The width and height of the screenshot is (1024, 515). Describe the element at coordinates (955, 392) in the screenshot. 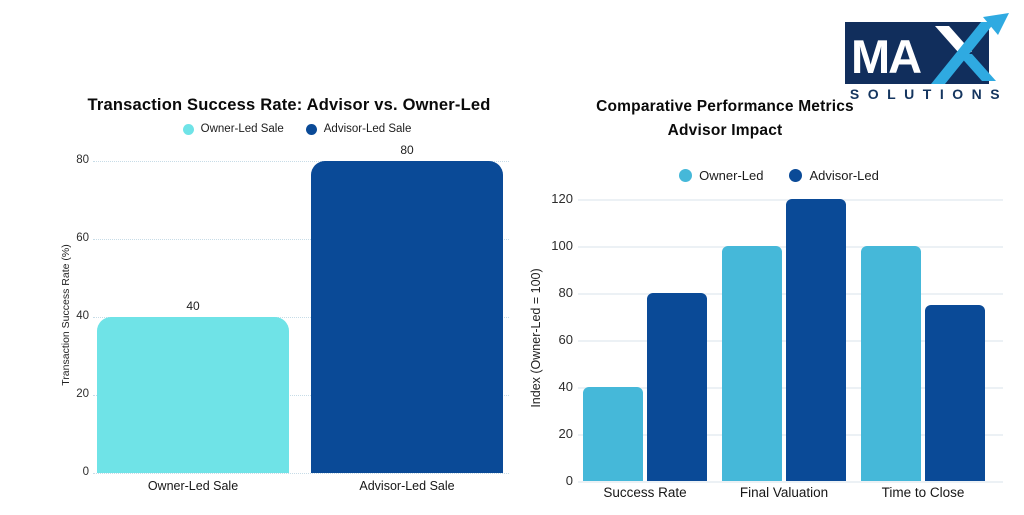

I see `bar-advisor-led-time-to-close` at that location.